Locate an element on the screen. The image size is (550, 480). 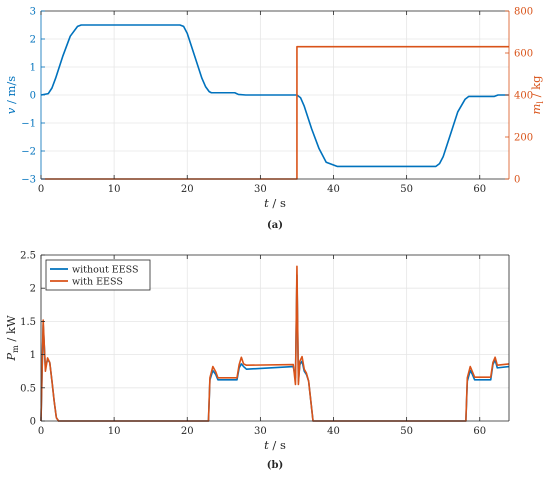
legend-label: with EESS is located at coordinates (97, 282).